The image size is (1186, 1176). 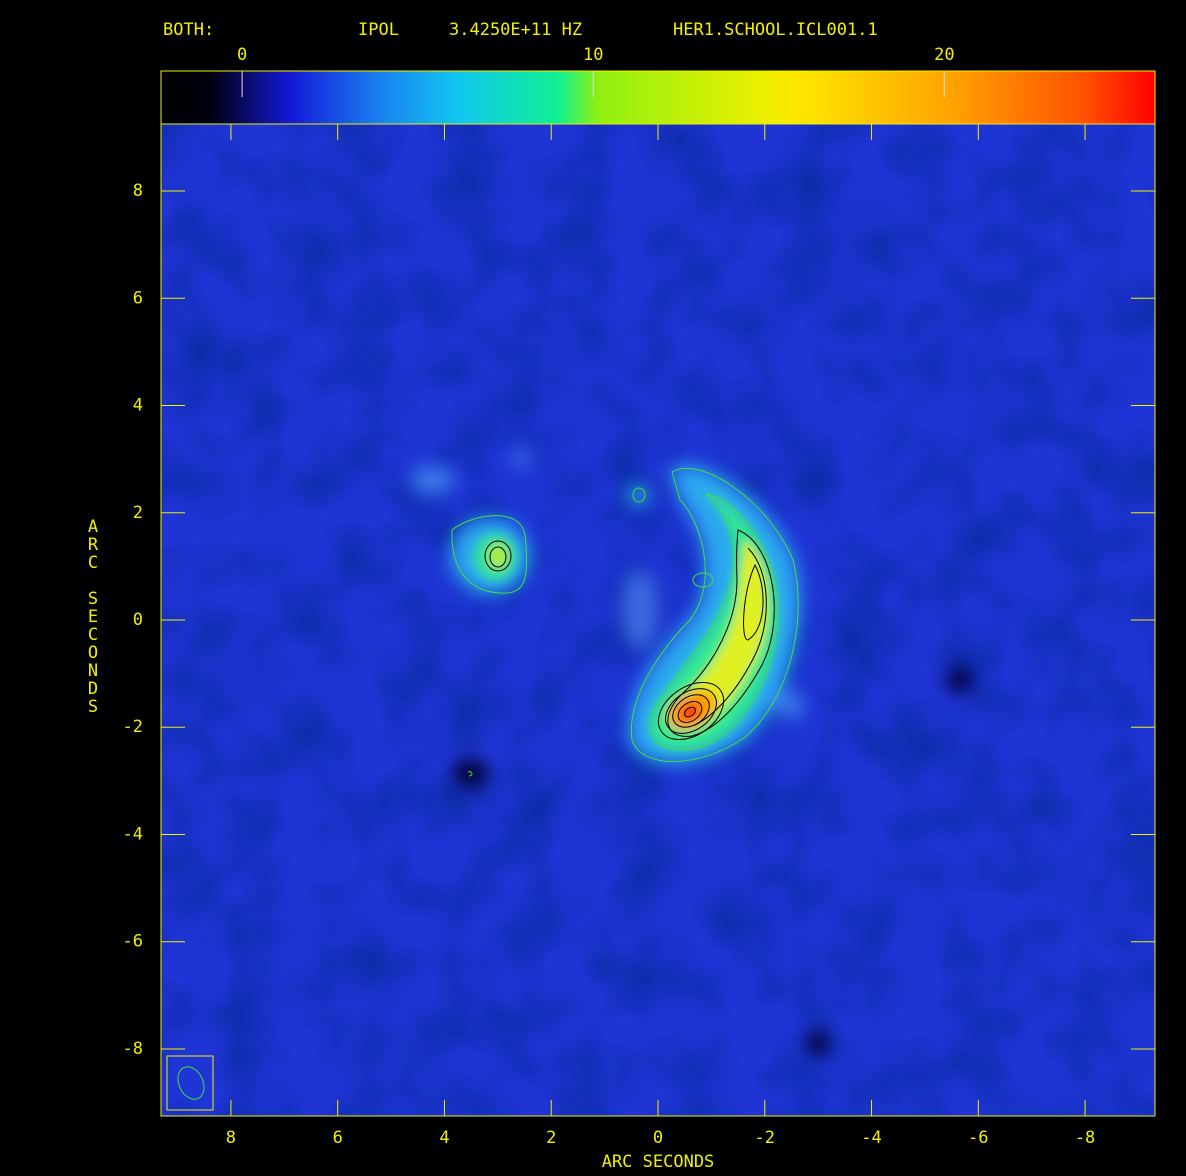 I want to click on x-tick-label: -8, so click(x=1085, y=1138).